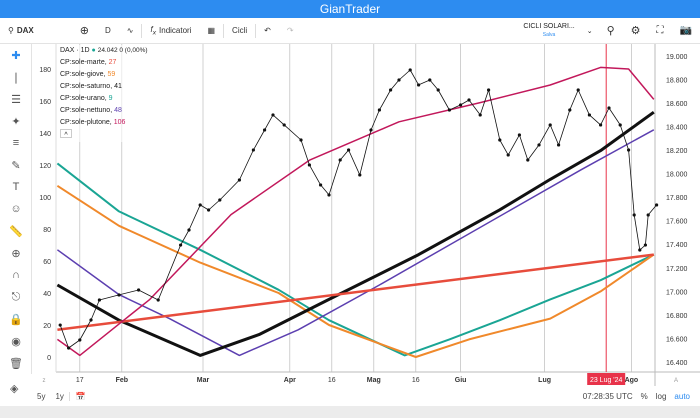 The width and height of the screenshot is (700, 418). I want to click on right-tick-label: 16.600, so click(677, 339).